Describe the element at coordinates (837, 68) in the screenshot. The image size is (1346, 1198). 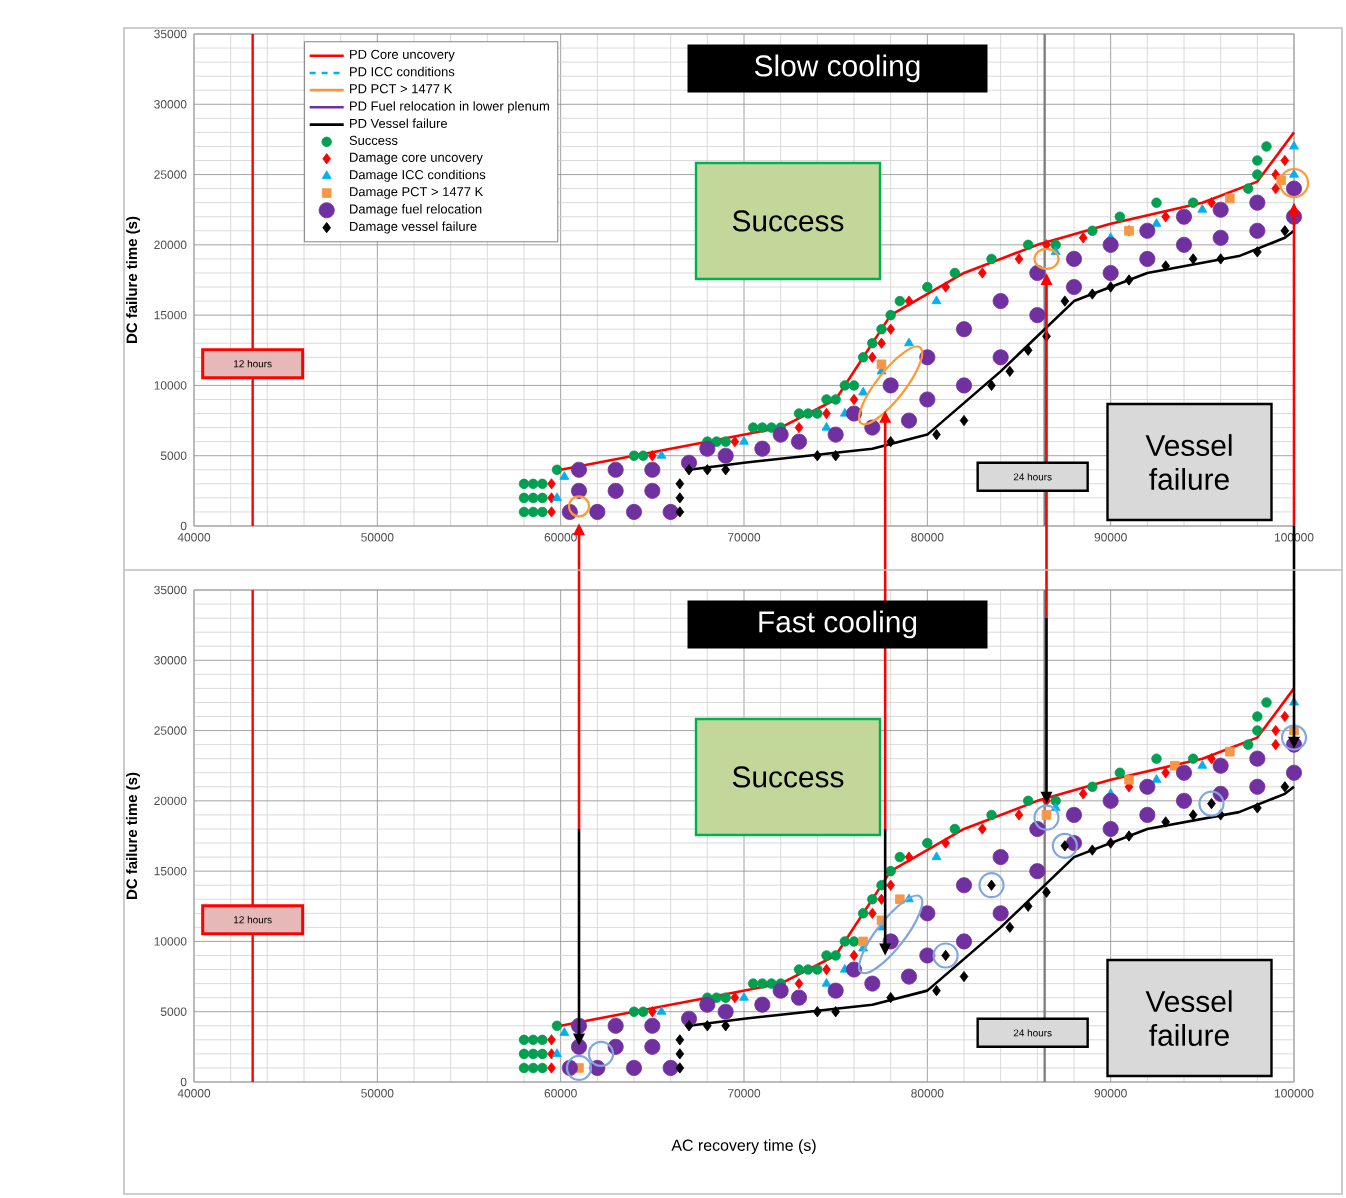
I see `annotation: Slow cooling` at that location.